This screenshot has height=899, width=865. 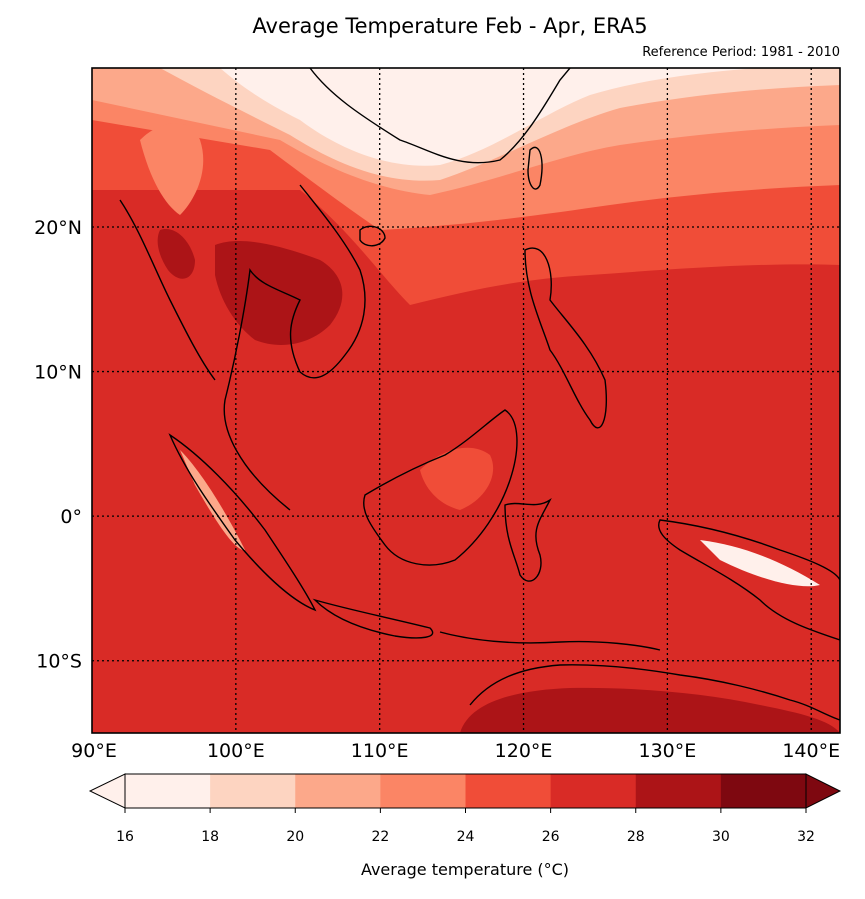 I want to click on longitude-tick-labels: 90°E 100°E 110°E 120°E 130°E 140°E, so click(x=455, y=751).